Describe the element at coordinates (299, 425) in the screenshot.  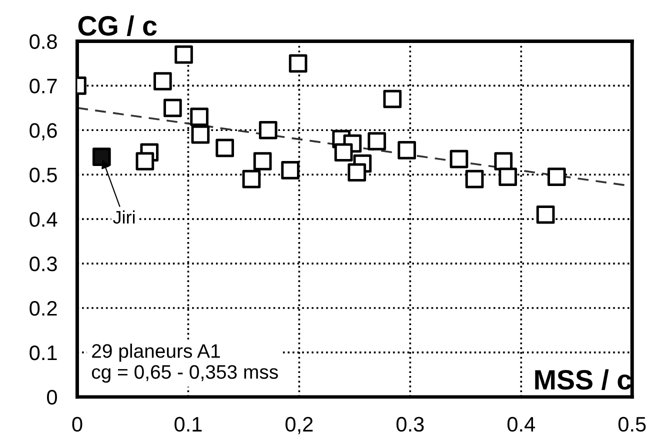
I see `x-tick-label: 0,2` at that location.